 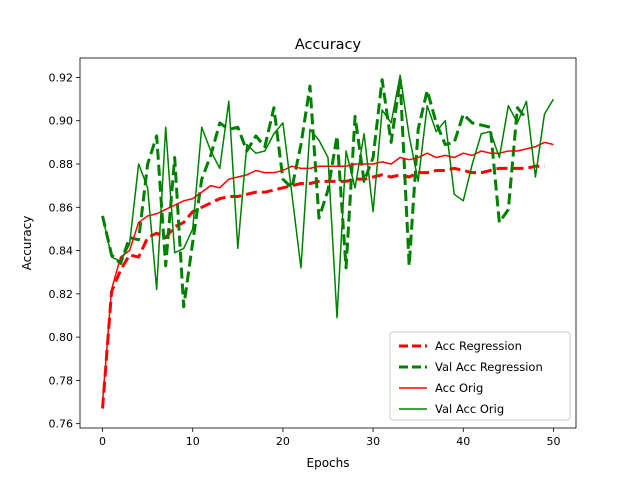 What do you see at coordinates (373, 441) in the screenshot?
I see `x-tick-label: 30` at bounding box center [373, 441].